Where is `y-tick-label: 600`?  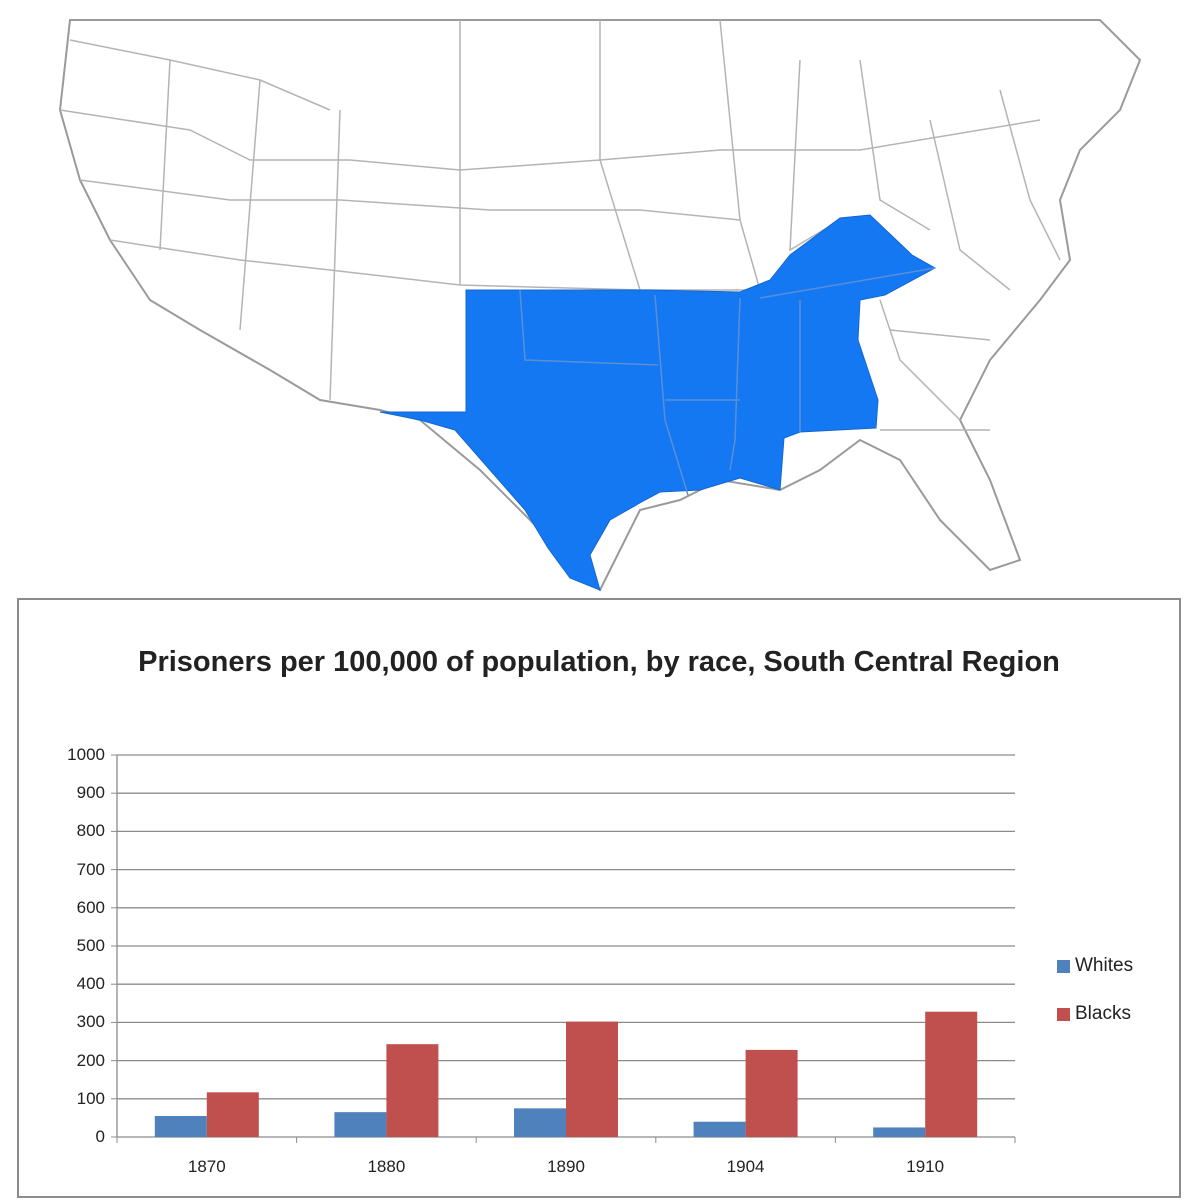 y-tick-label: 600 is located at coordinates (90, 907).